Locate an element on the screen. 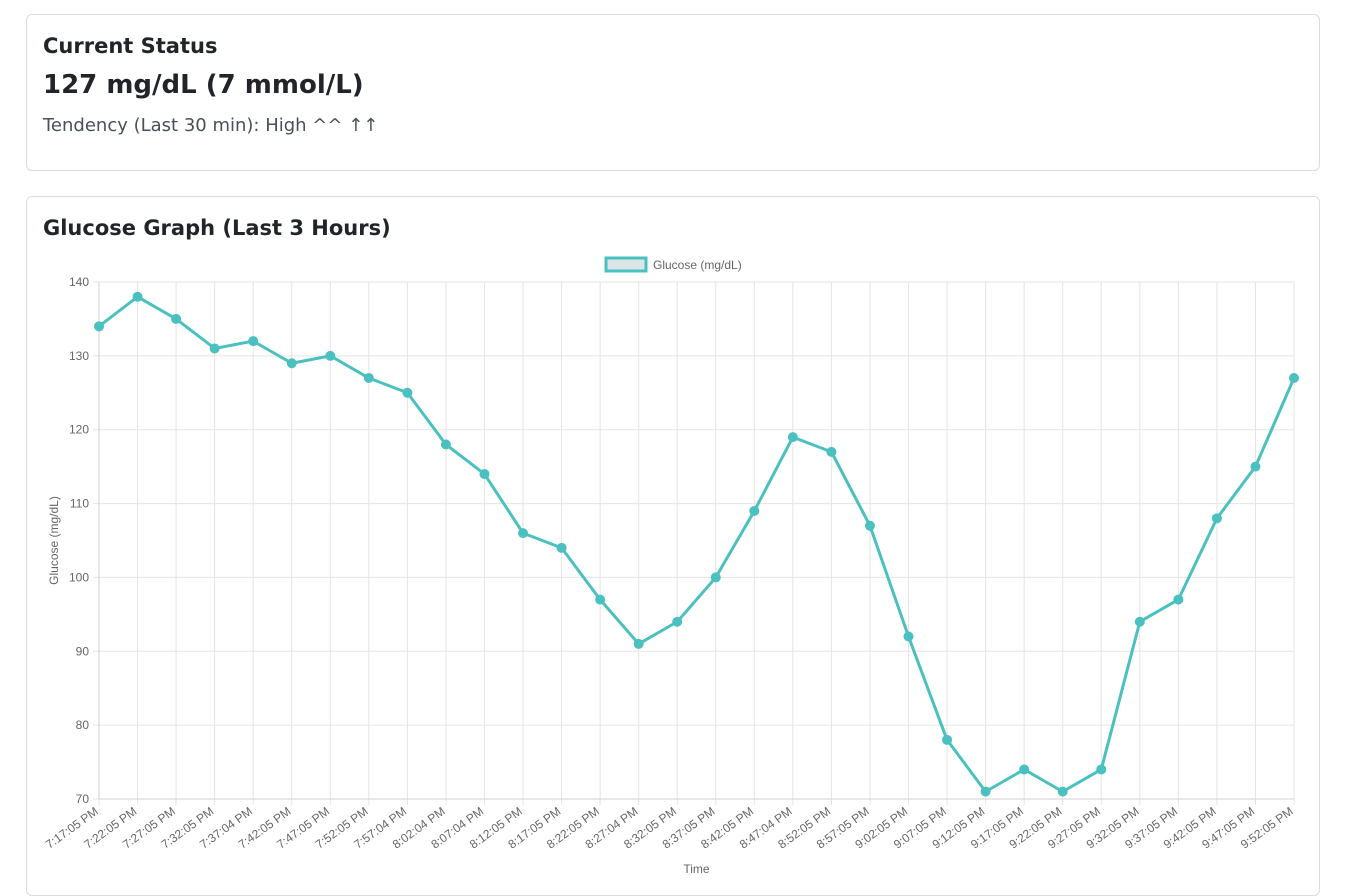  y-tick-label: 80 is located at coordinates (83, 725).